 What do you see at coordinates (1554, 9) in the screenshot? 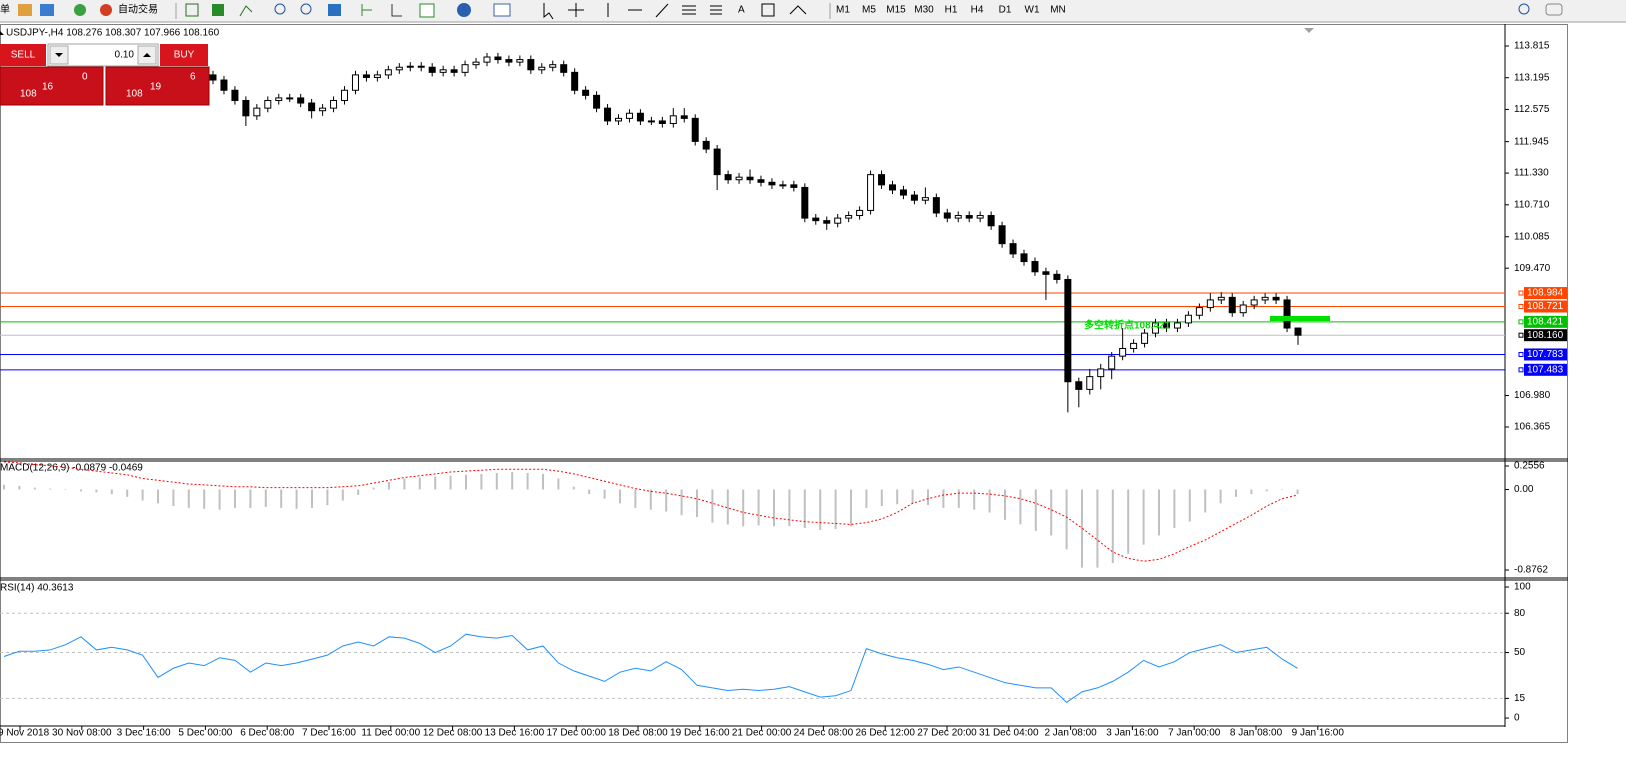
I see `chat-icon` at bounding box center [1554, 9].